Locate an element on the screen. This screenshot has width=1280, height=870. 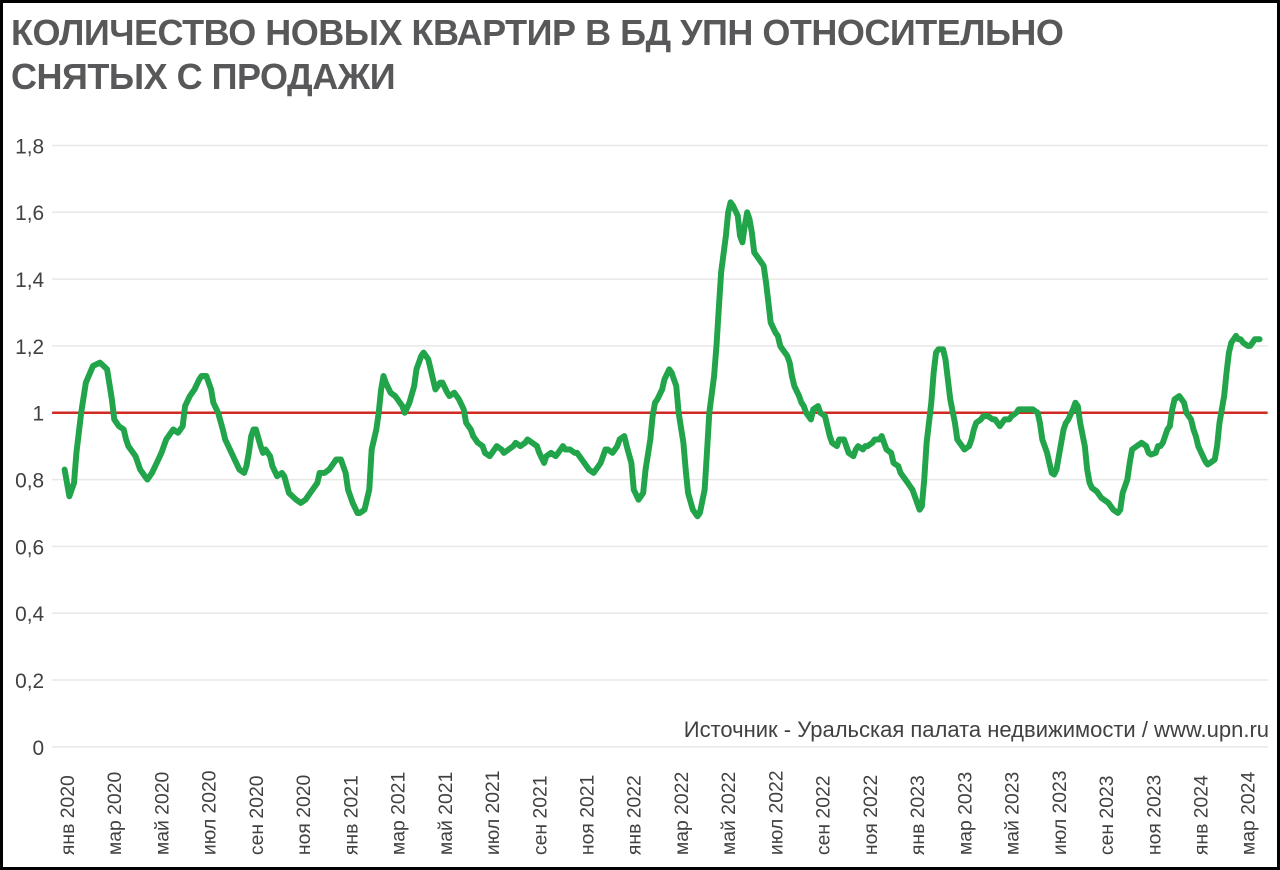
y-tick-label: 1,6 is located at coordinates (29, 213).